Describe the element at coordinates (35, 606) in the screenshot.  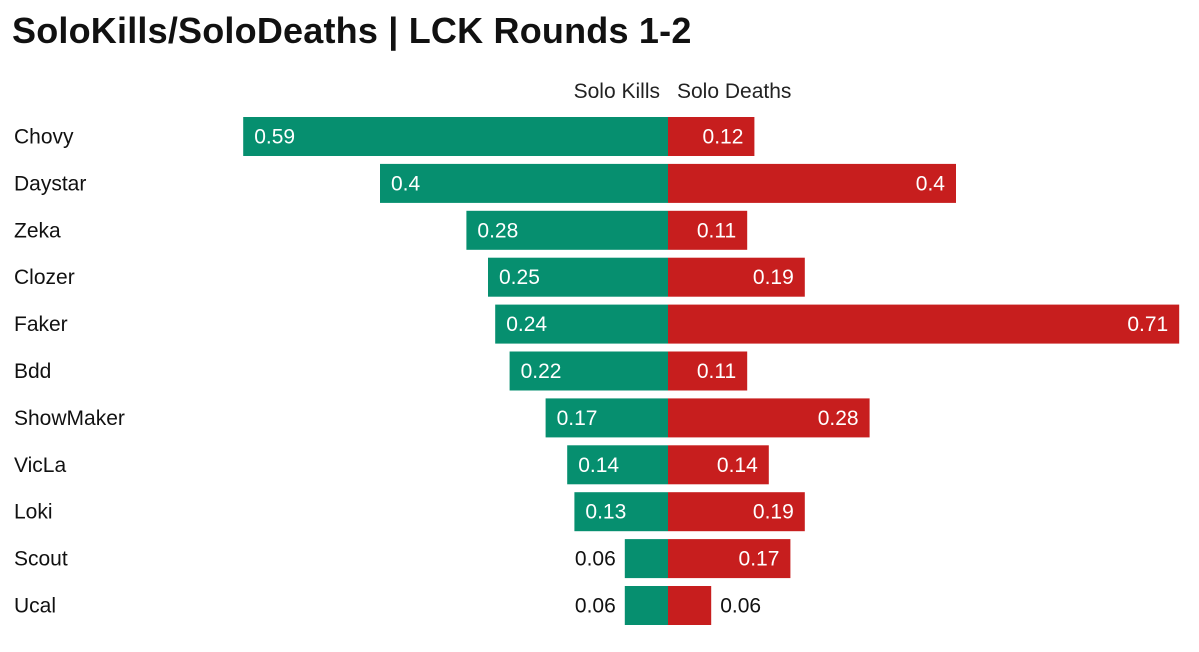
I see `category-label: Ucal` at that location.